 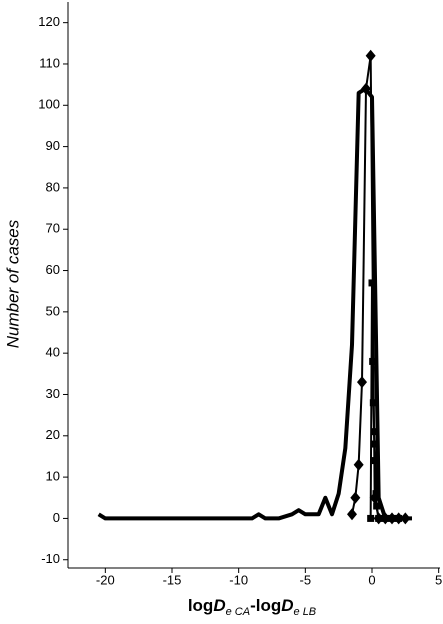 I want to click on y-tick-label: 30, so click(x=53, y=393).